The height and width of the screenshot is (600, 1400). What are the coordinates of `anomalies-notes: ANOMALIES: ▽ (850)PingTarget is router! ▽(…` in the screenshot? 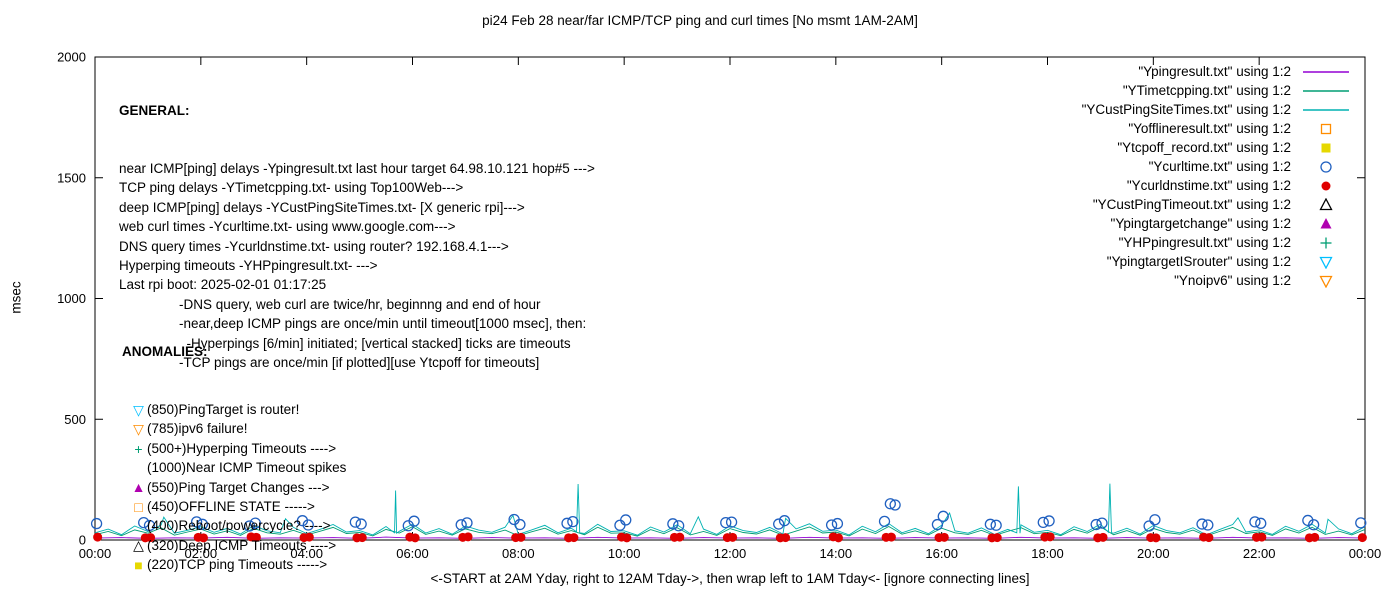 It's located at (234, 451).